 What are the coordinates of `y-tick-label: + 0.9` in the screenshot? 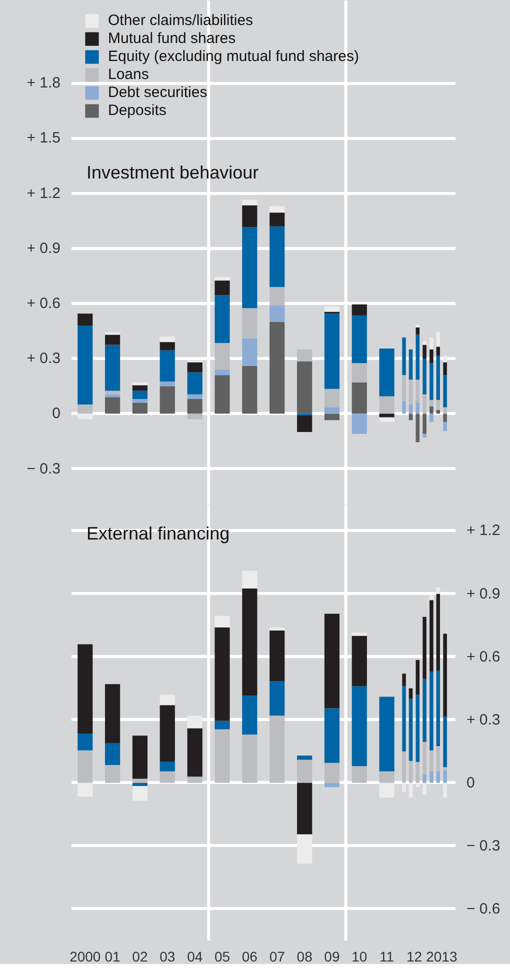 It's located at (43, 248).